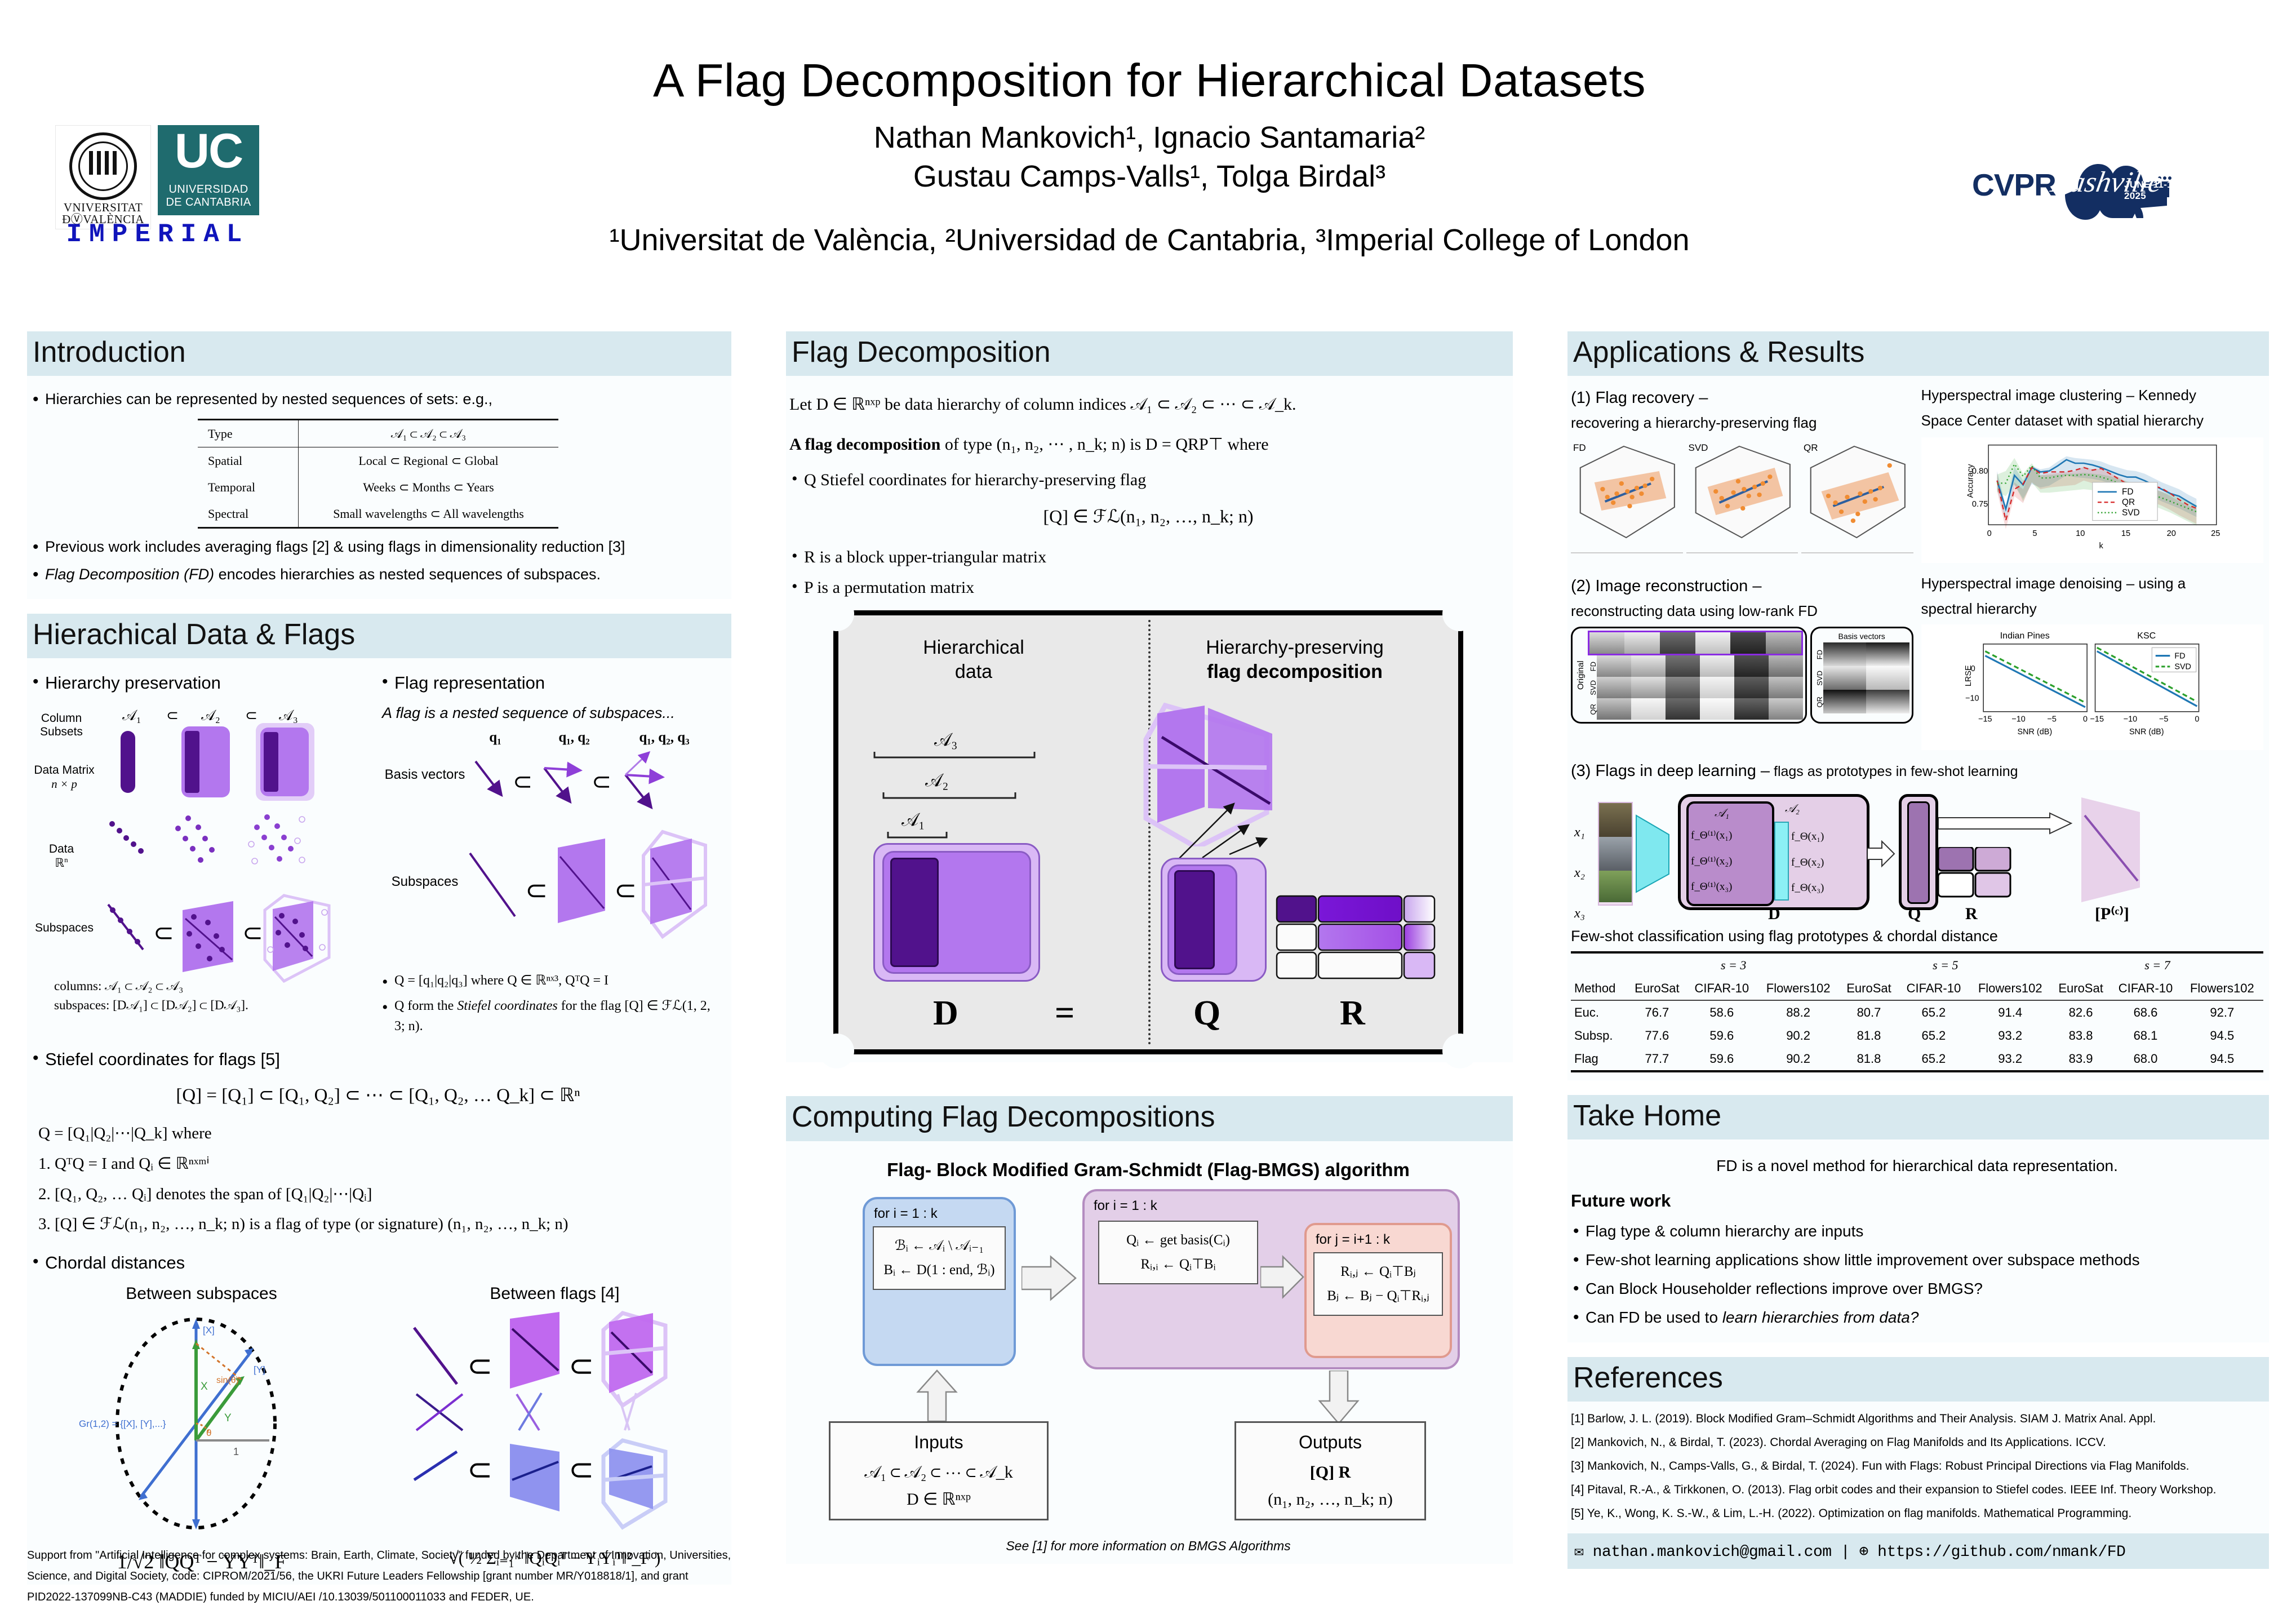 The height and width of the screenshot is (1623, 2296). I want to click on clustering-title-1: Hyperspectral image clustering – Kennedy, so click(2058, 395).